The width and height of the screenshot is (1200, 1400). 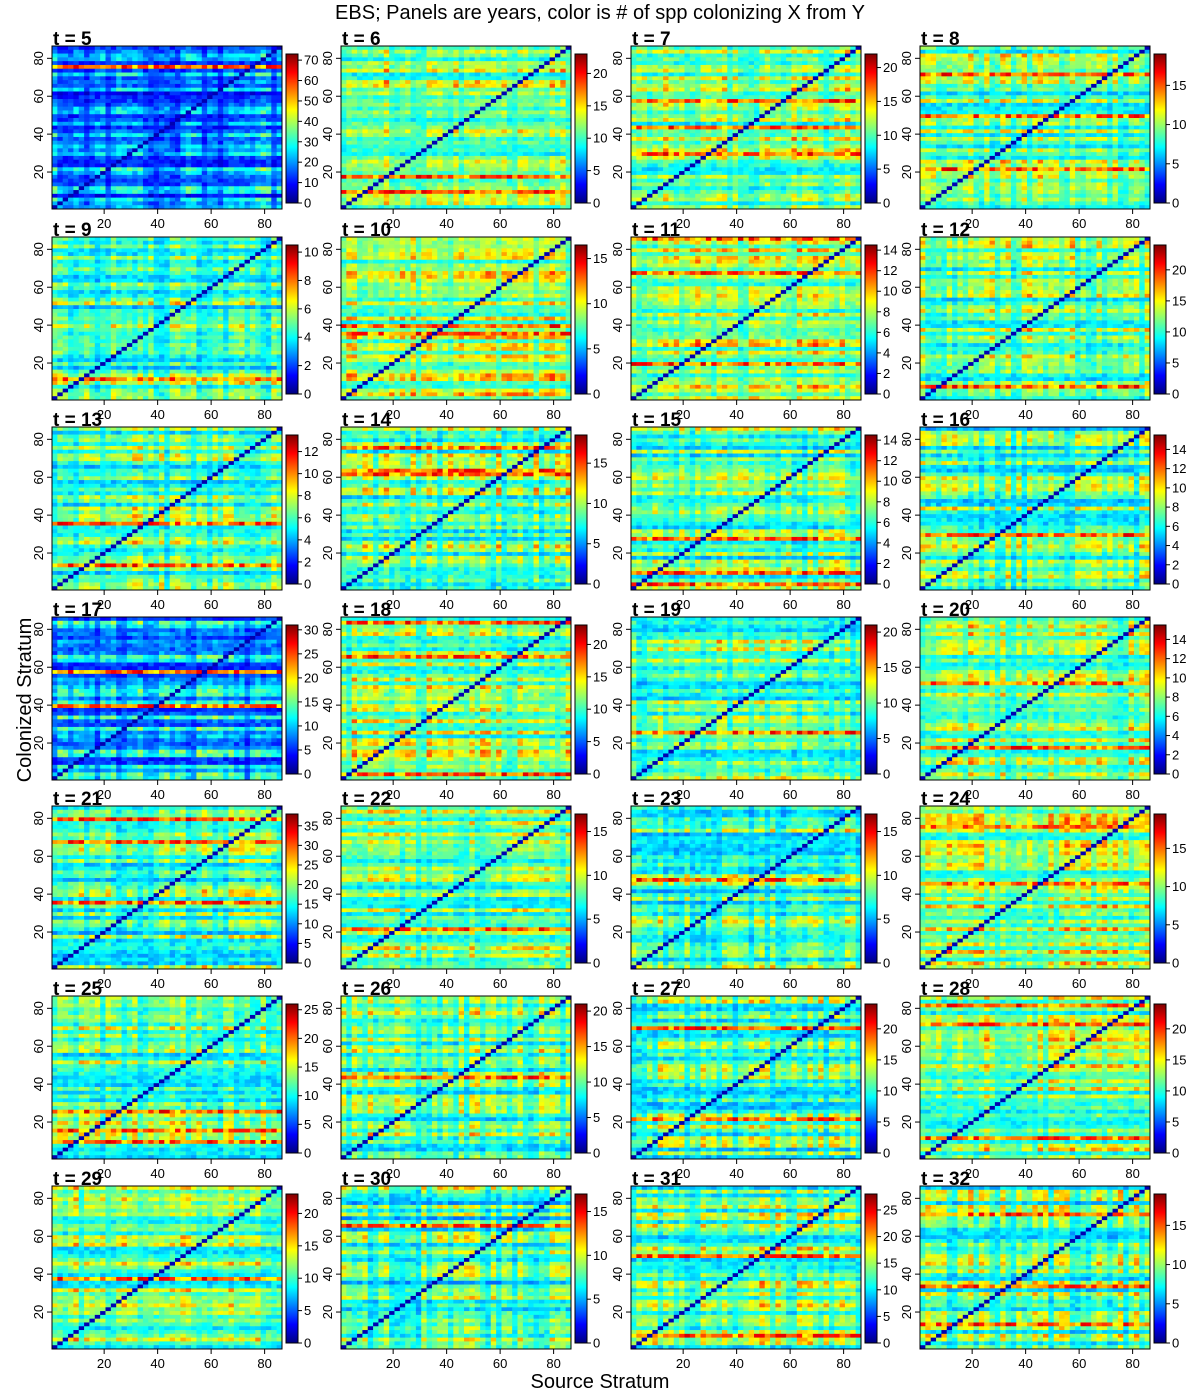 I want to click on colorbar-tick-label: 30, so click(x=311, y=141).